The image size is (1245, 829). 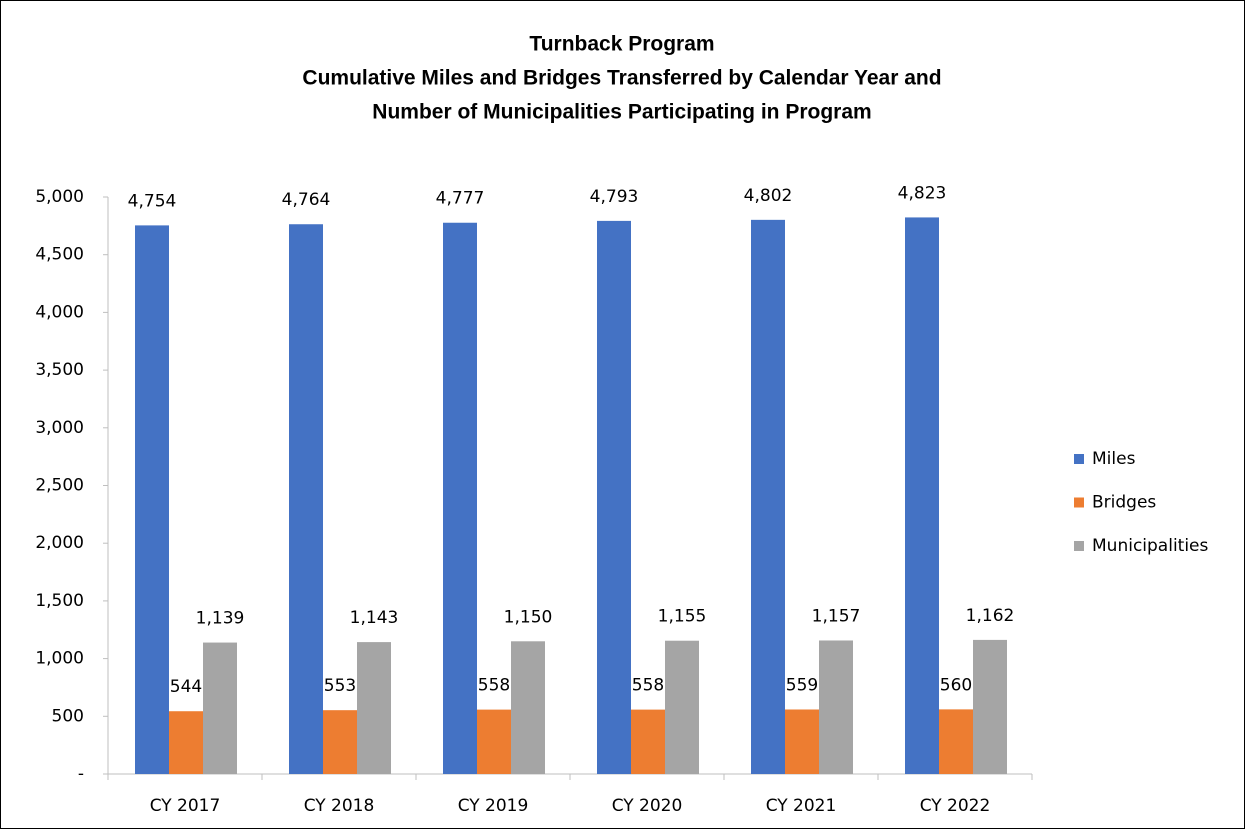 I want to click on value-label: 4,823, so click(x=922, y=193).